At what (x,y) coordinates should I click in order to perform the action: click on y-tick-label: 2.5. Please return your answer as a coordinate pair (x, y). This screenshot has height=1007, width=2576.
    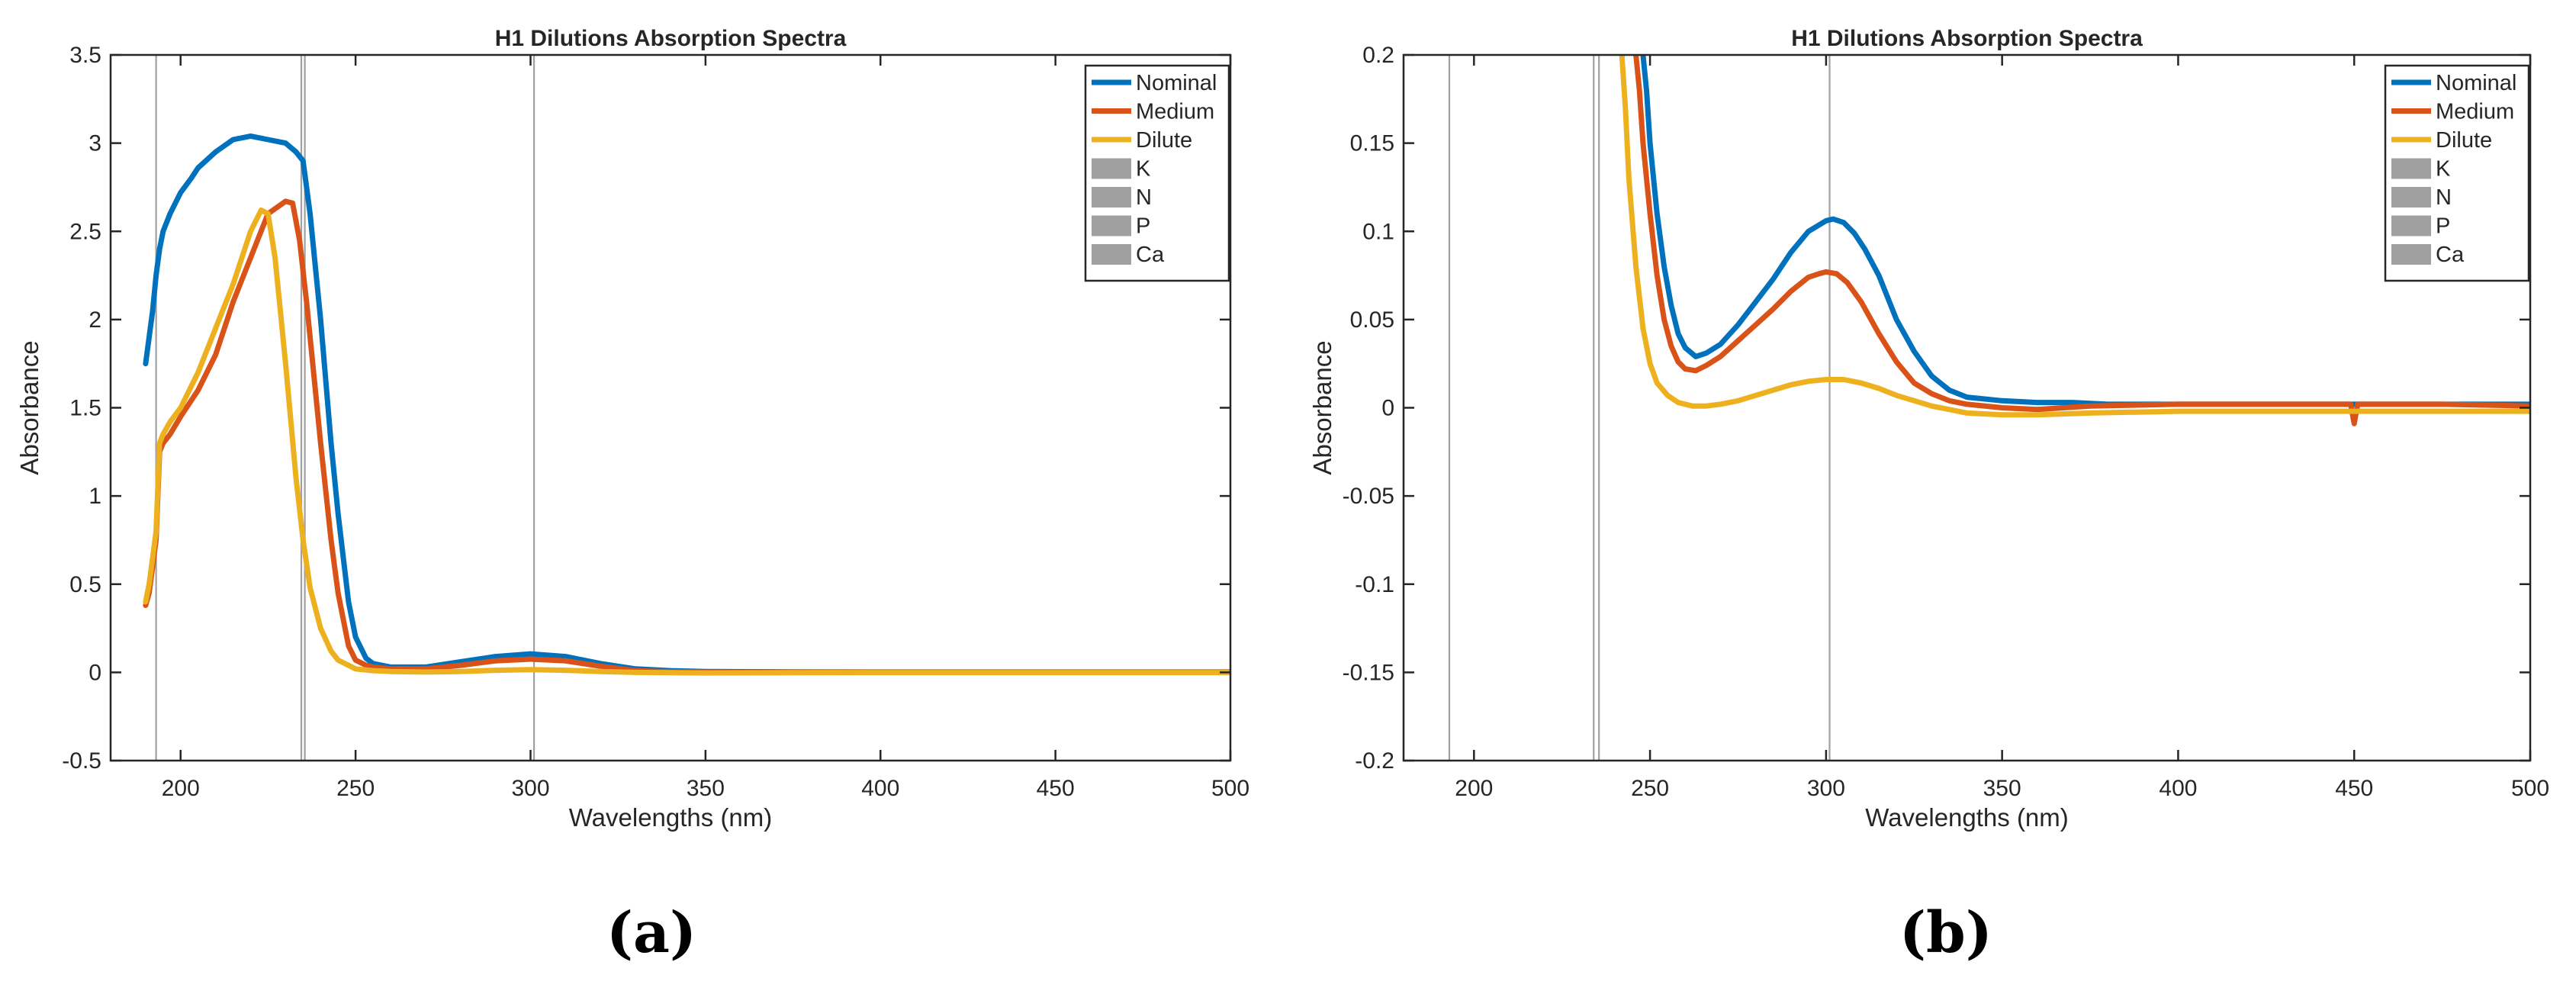
    Looking at the image, I should click on (85, 232).